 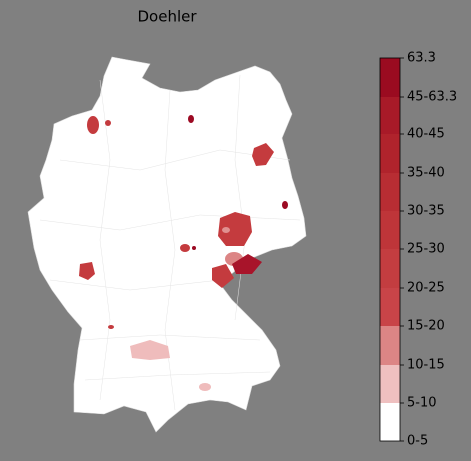 What do you see at coordinates (167, 17) in the screenshot?
I see `map-title: Doehler` at bounding box center [167, 17].